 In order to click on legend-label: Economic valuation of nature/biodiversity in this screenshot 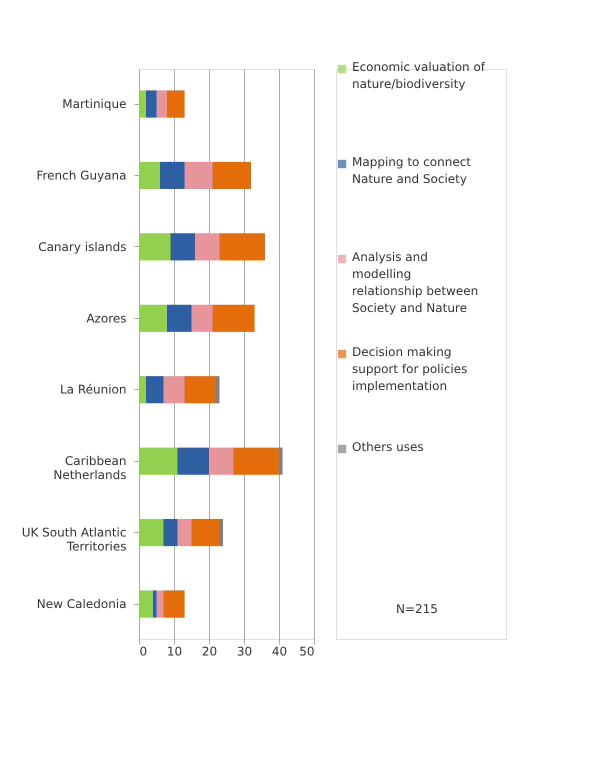, I will do `click(419, 75)`.